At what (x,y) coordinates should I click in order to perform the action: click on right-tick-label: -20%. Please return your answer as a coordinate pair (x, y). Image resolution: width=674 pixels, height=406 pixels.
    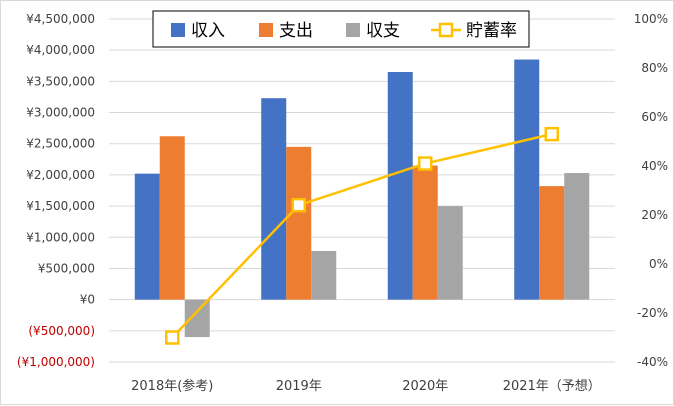
    Looking at the image, I should click on (652, 313).